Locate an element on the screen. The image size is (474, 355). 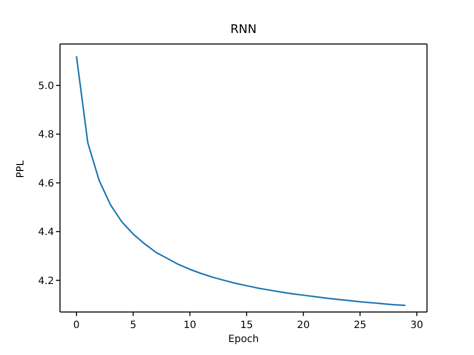
y-tick-label: 4.8 is located at coordinates (46, 135).